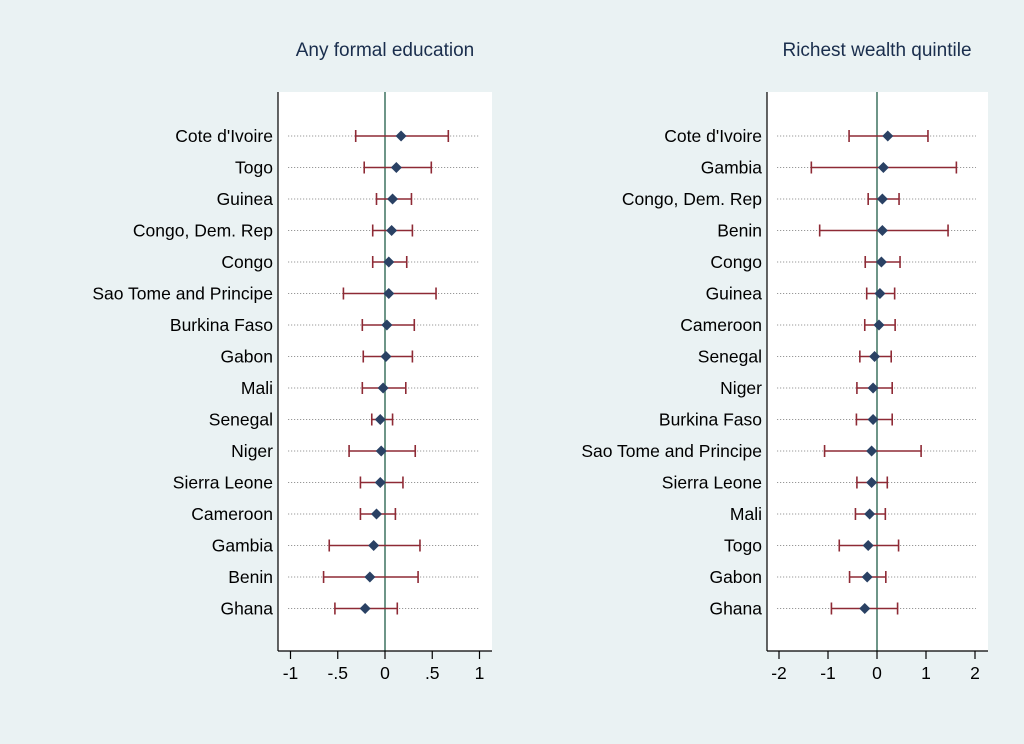 This screenshot has height=744, width=1024. Describe the element at coordinates (779, 673) in the screenshot. I see `x-tick-label: -2` at that location.